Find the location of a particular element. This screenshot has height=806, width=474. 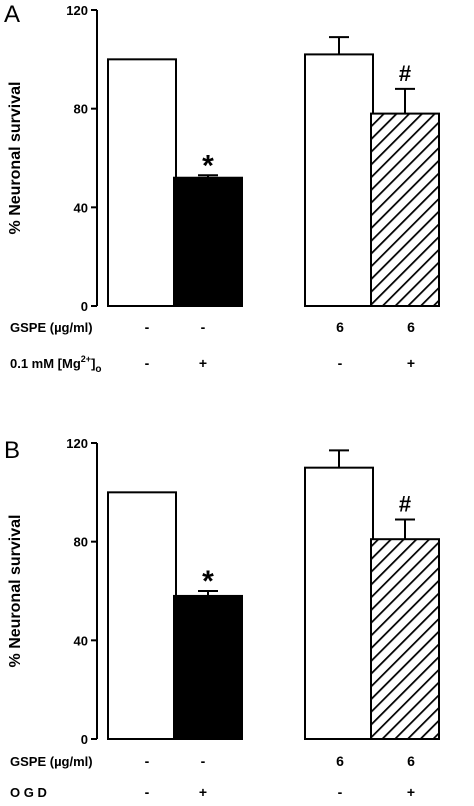

panel-letter: B is located at coordinates (12, 450).